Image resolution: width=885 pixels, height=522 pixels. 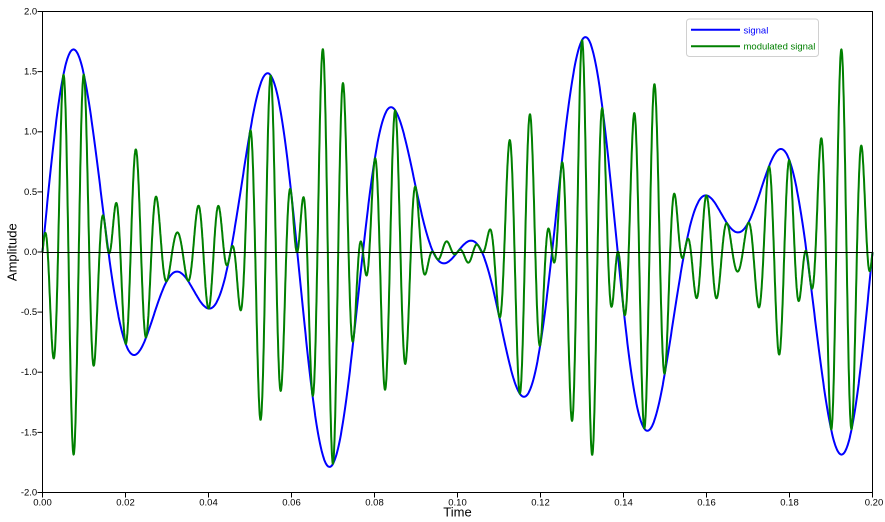 What do you see at coordinates (457, 512) in the screenshot?
I see `svg-text: Time` at bounding box center [457, 512].